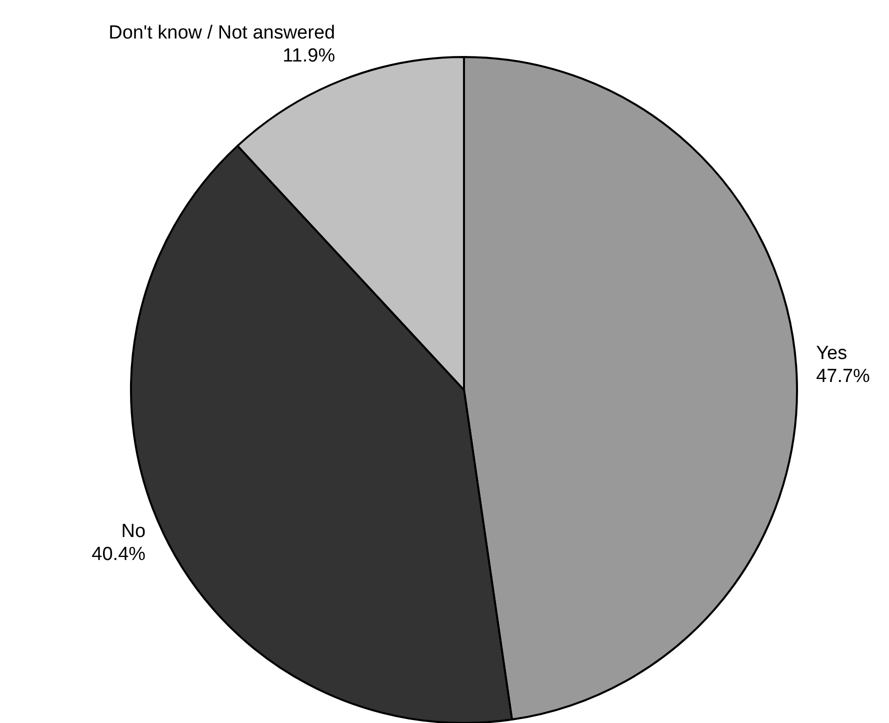  What do you see at coordinates (309, 55) in the screenshot?
I see `data-label: 11.9%` at bounding box center [309, 55].